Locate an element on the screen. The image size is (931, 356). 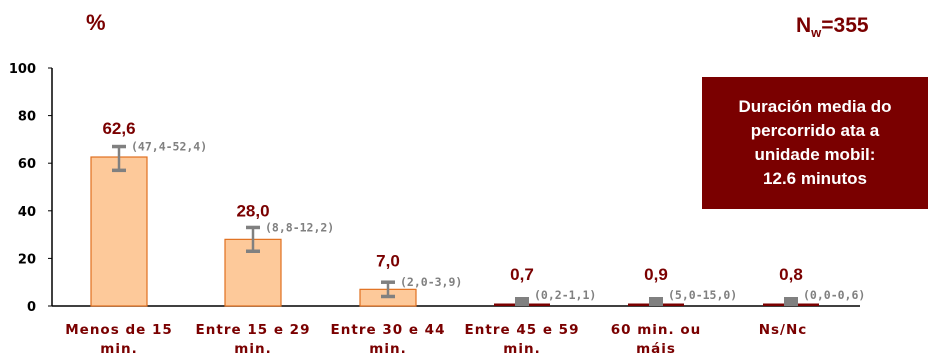
y-tick-label: 20 is located at coordinates (27, 259).